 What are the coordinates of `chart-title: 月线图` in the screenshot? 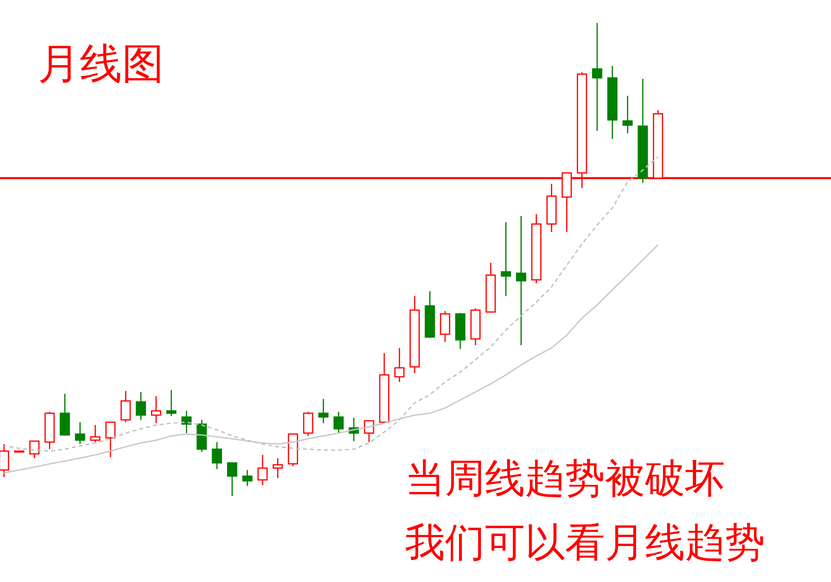 It's located at (101, 63).